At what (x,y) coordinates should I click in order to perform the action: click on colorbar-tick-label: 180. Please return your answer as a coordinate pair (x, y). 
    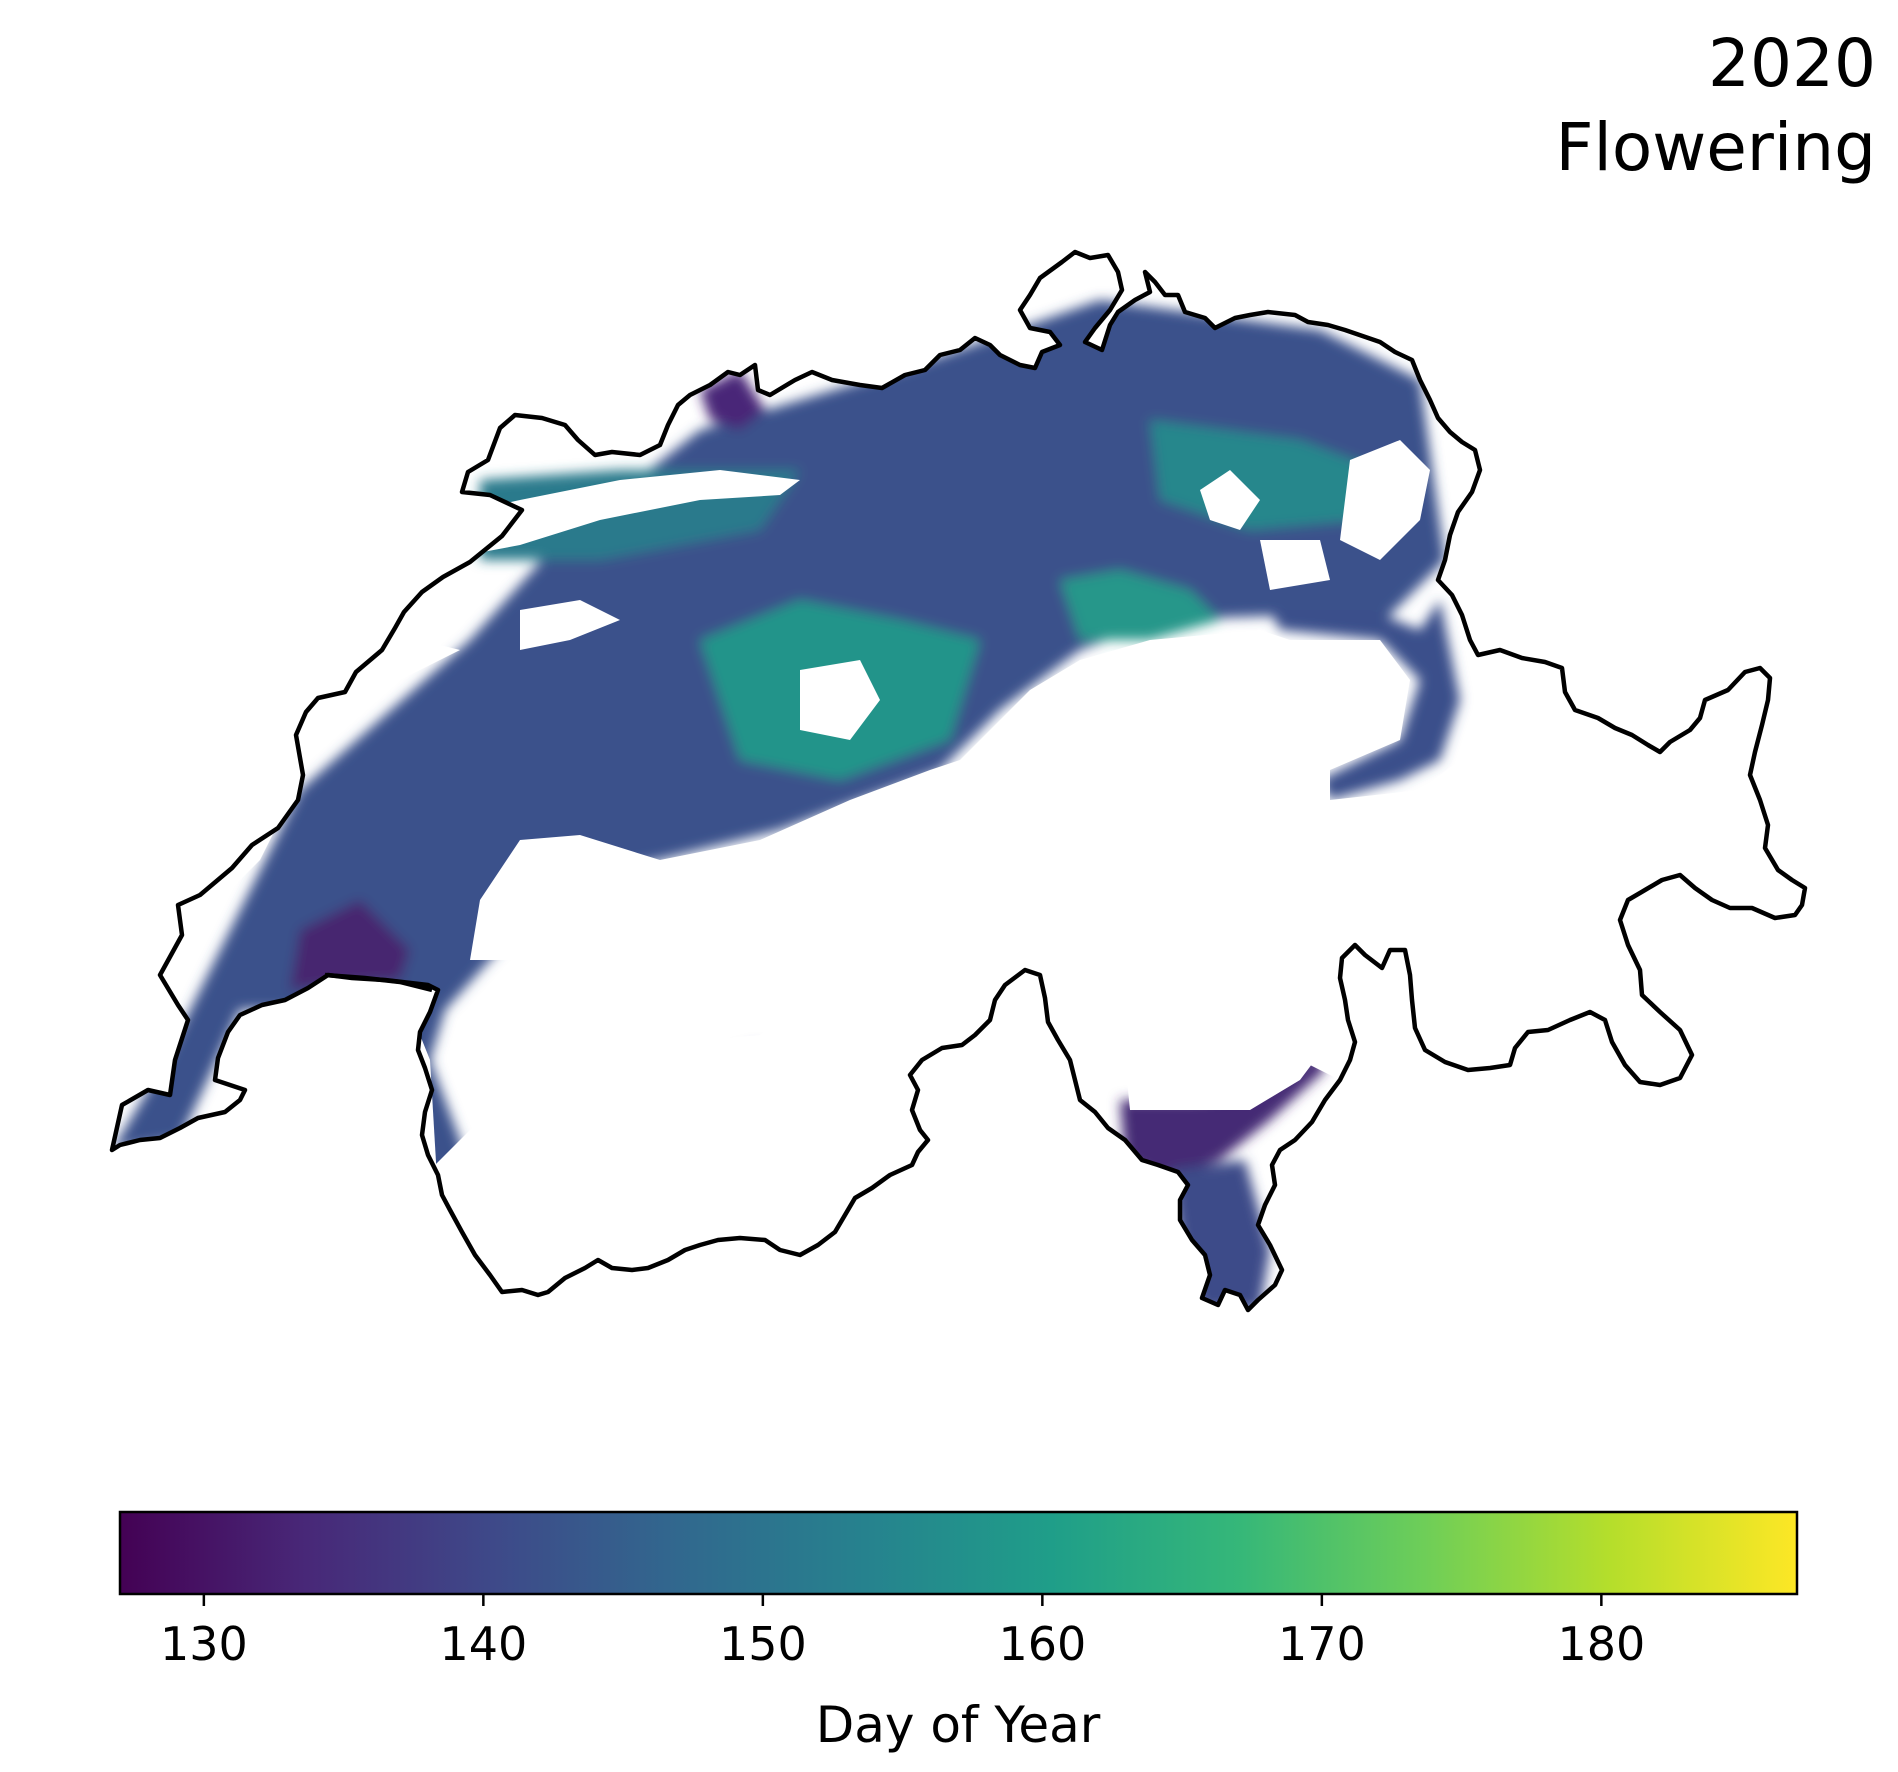
    Looking at the image, I should click on (1601, 1644).